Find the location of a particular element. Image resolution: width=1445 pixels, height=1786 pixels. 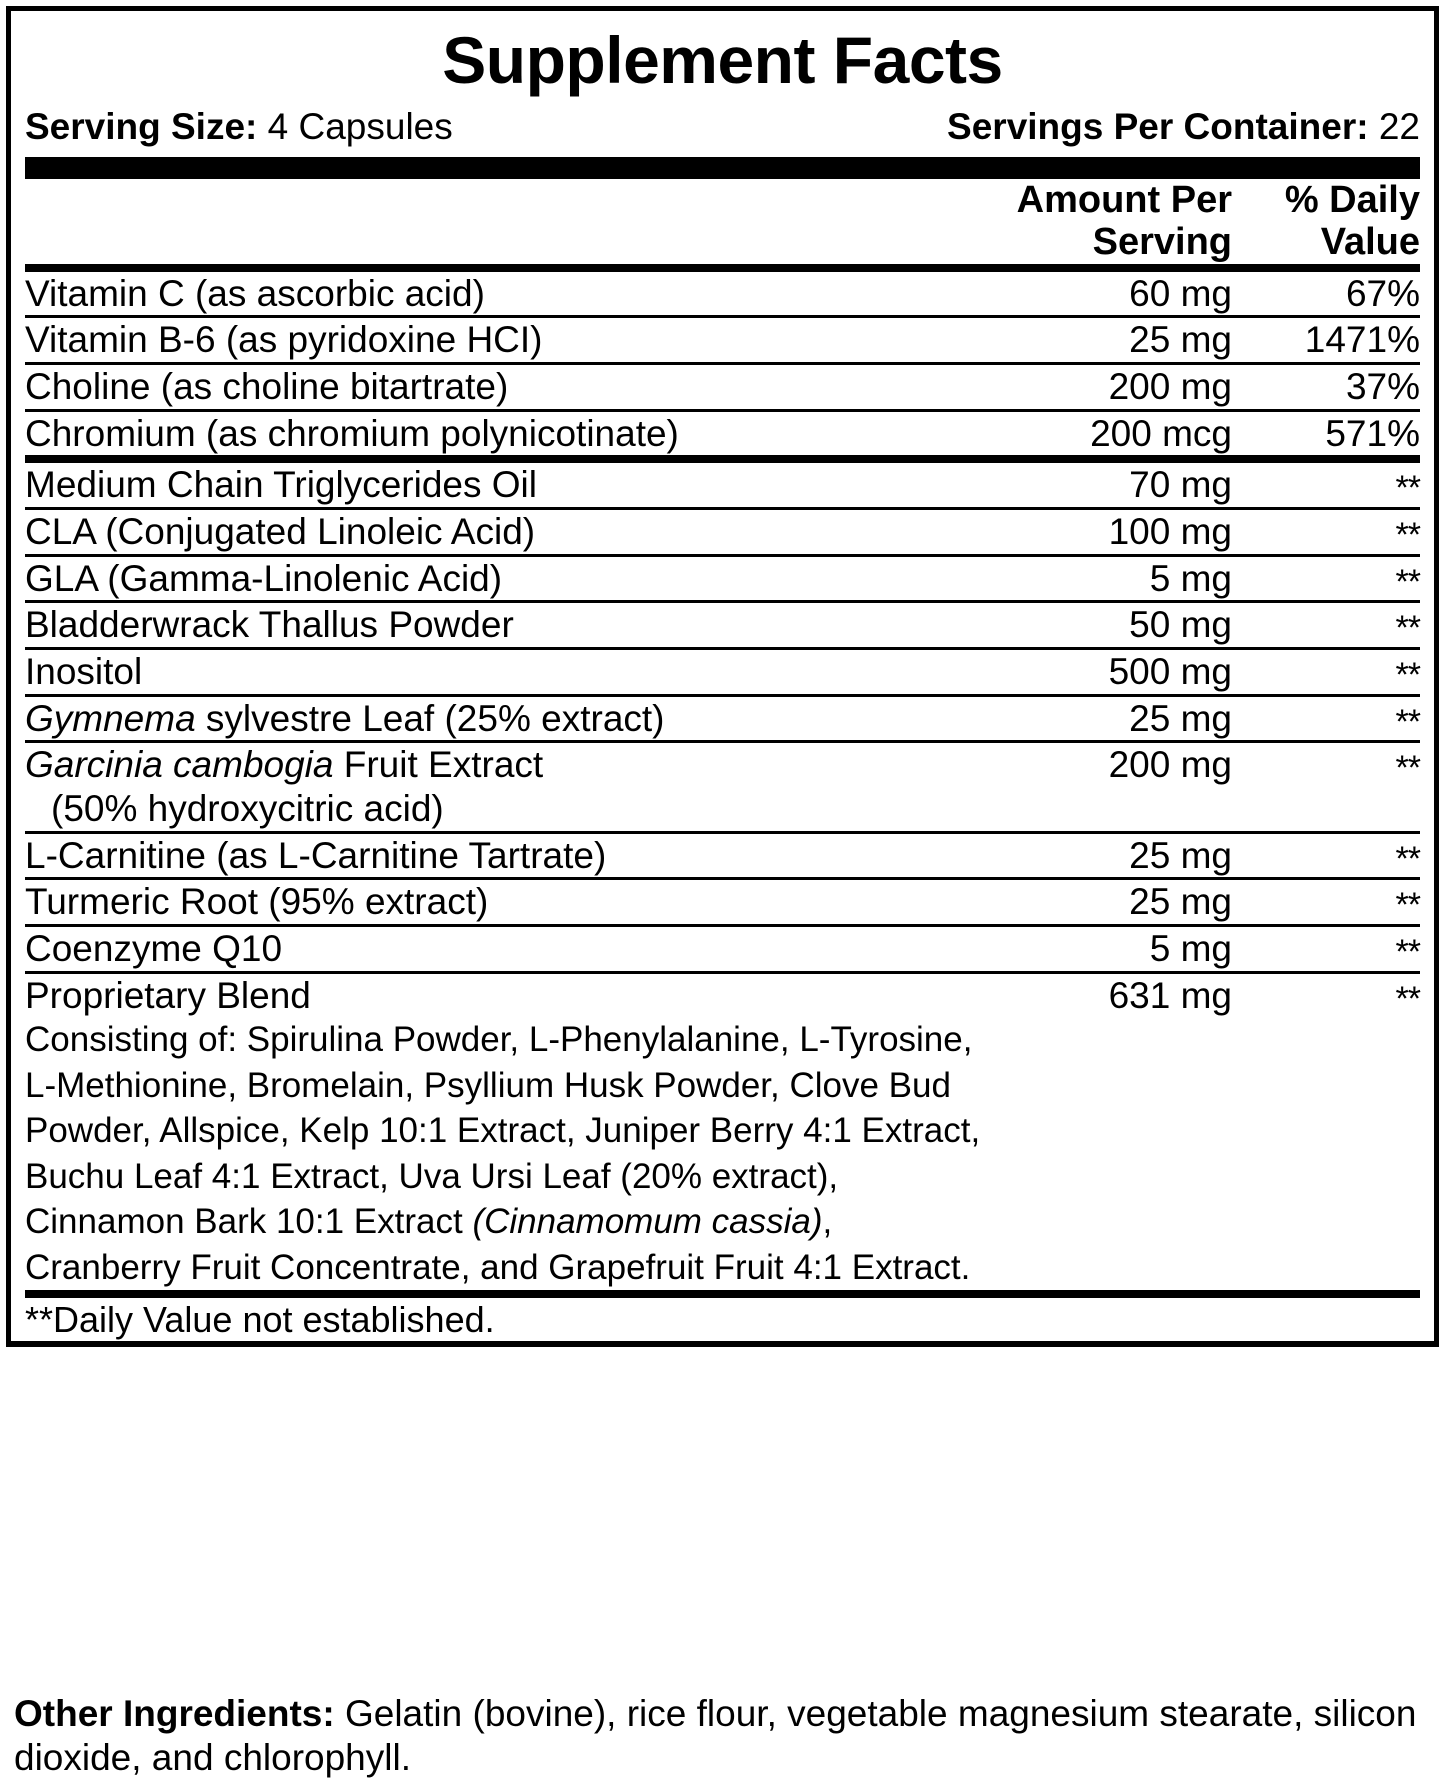

row-name: Bladderwrack Thallus Powder is located at coordinates (269, 625).